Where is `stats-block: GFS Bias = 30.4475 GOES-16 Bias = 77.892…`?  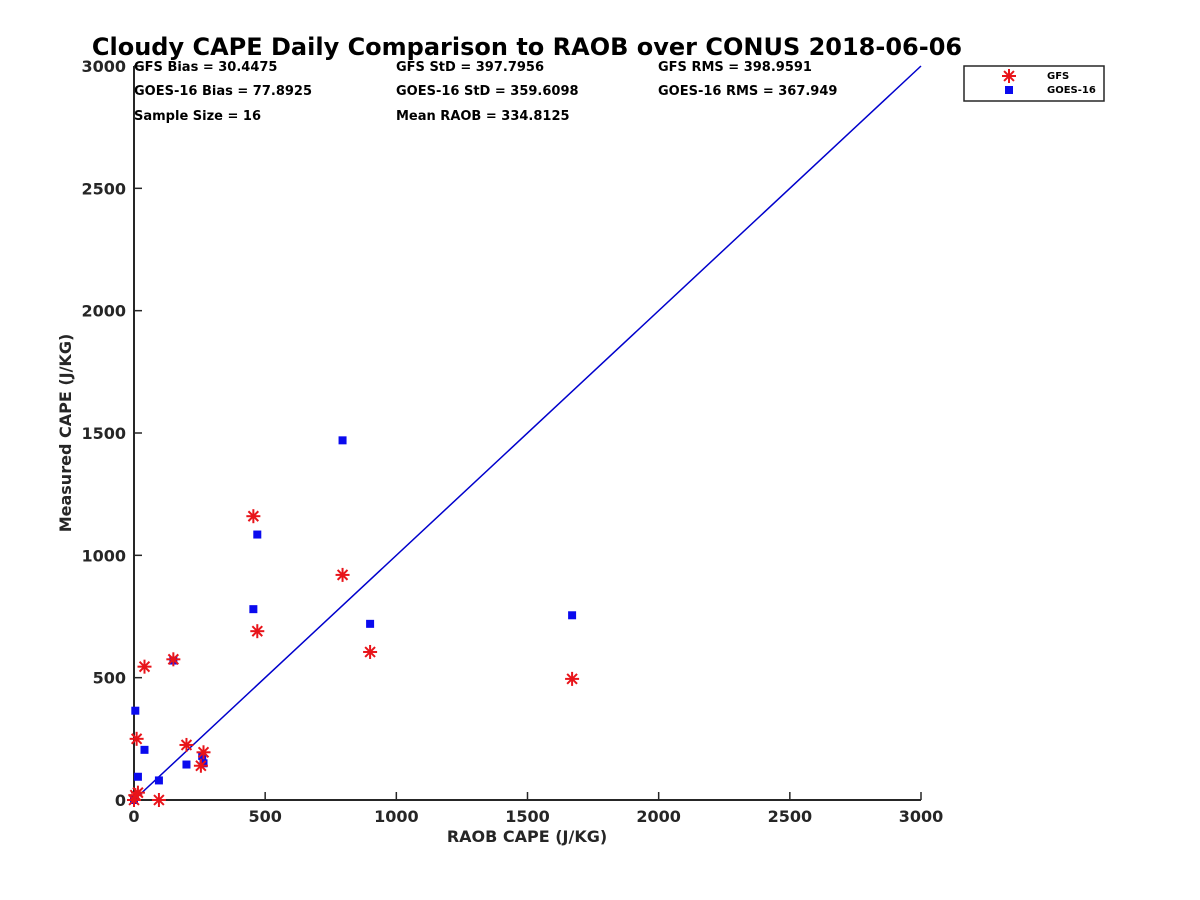 stats-block: GFS Bias = 30.4475 GOES-16 Bias = 77.892… is located at coordinates (485, 92).